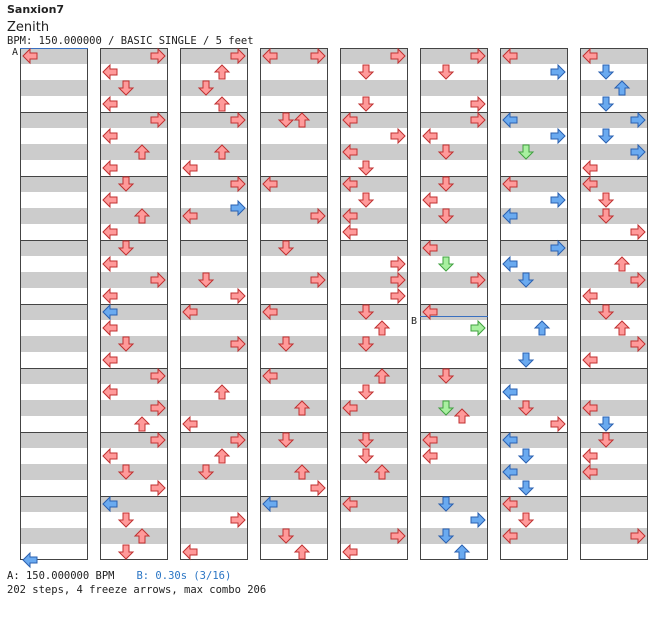  Describe the element at coordinates (294, 304) in the screenshot. I see `chart-column` at that location.